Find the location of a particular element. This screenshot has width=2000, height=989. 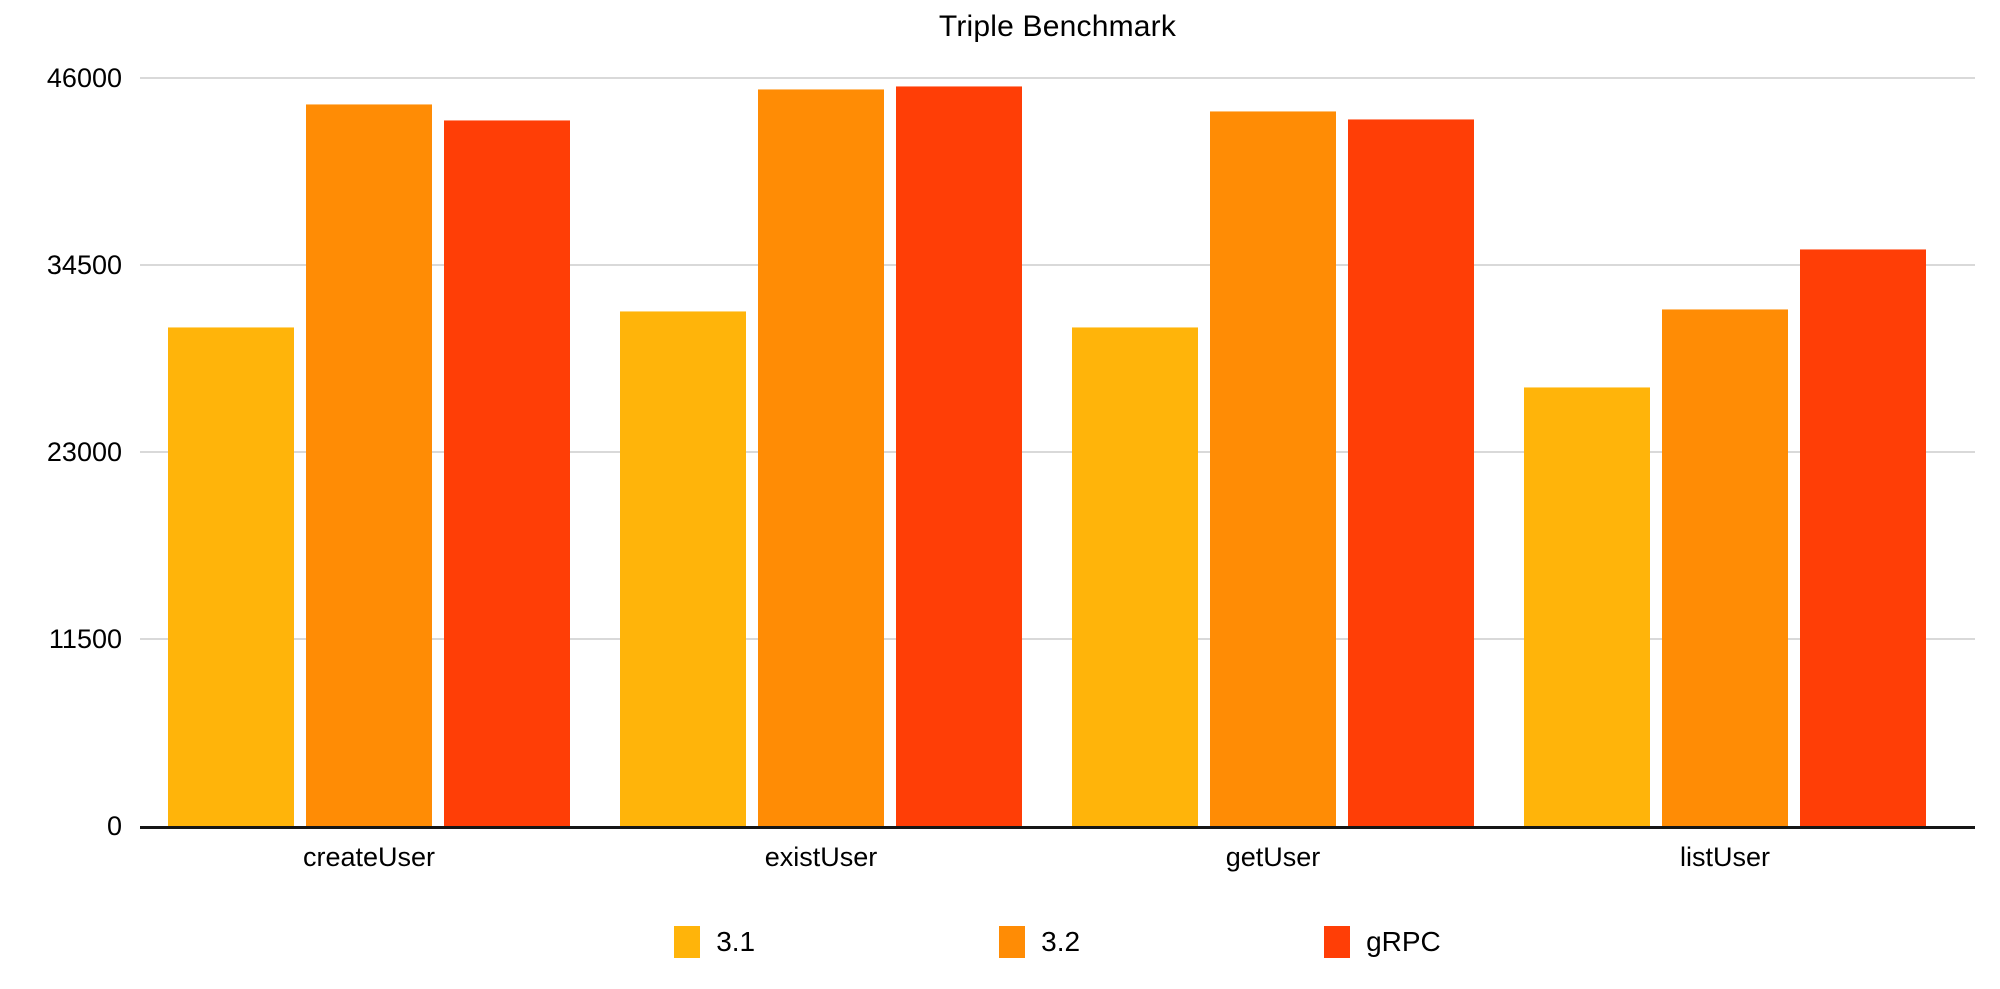

bar-existUser-3.2 is located at coordinates (821, 457).